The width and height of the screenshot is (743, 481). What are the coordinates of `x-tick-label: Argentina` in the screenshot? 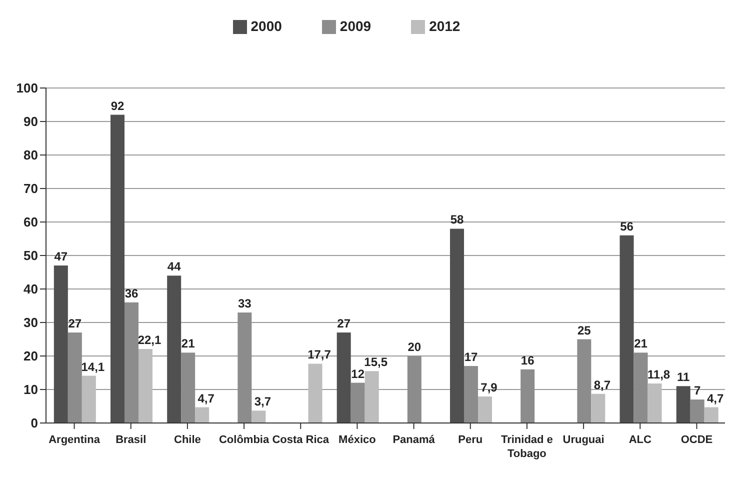 It's located at (74, 440).